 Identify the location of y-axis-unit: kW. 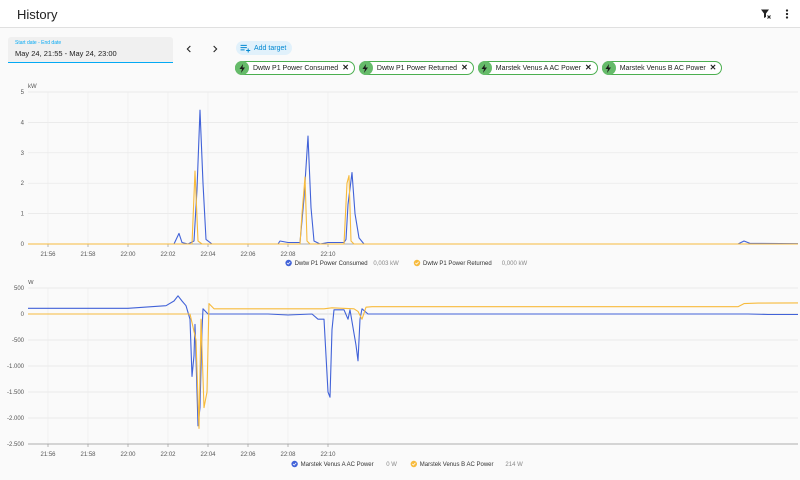
(32, 87).